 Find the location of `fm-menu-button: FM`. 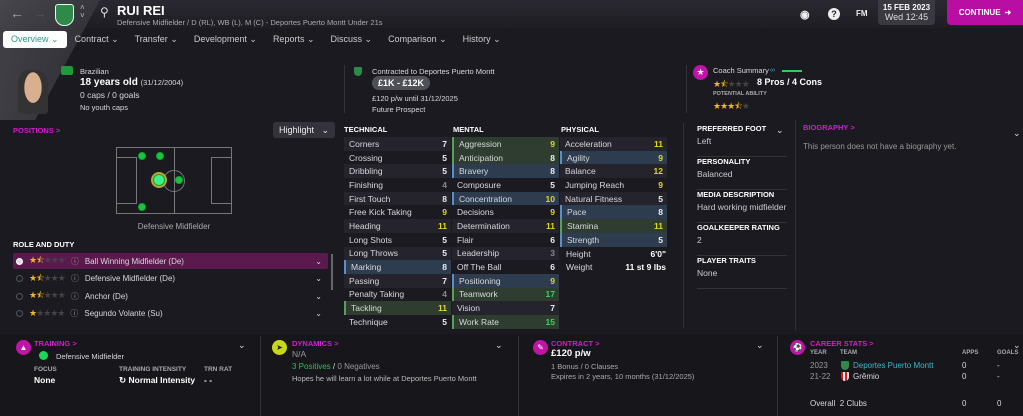

fm-menu-button: FM is located at coordinates (862, 13).